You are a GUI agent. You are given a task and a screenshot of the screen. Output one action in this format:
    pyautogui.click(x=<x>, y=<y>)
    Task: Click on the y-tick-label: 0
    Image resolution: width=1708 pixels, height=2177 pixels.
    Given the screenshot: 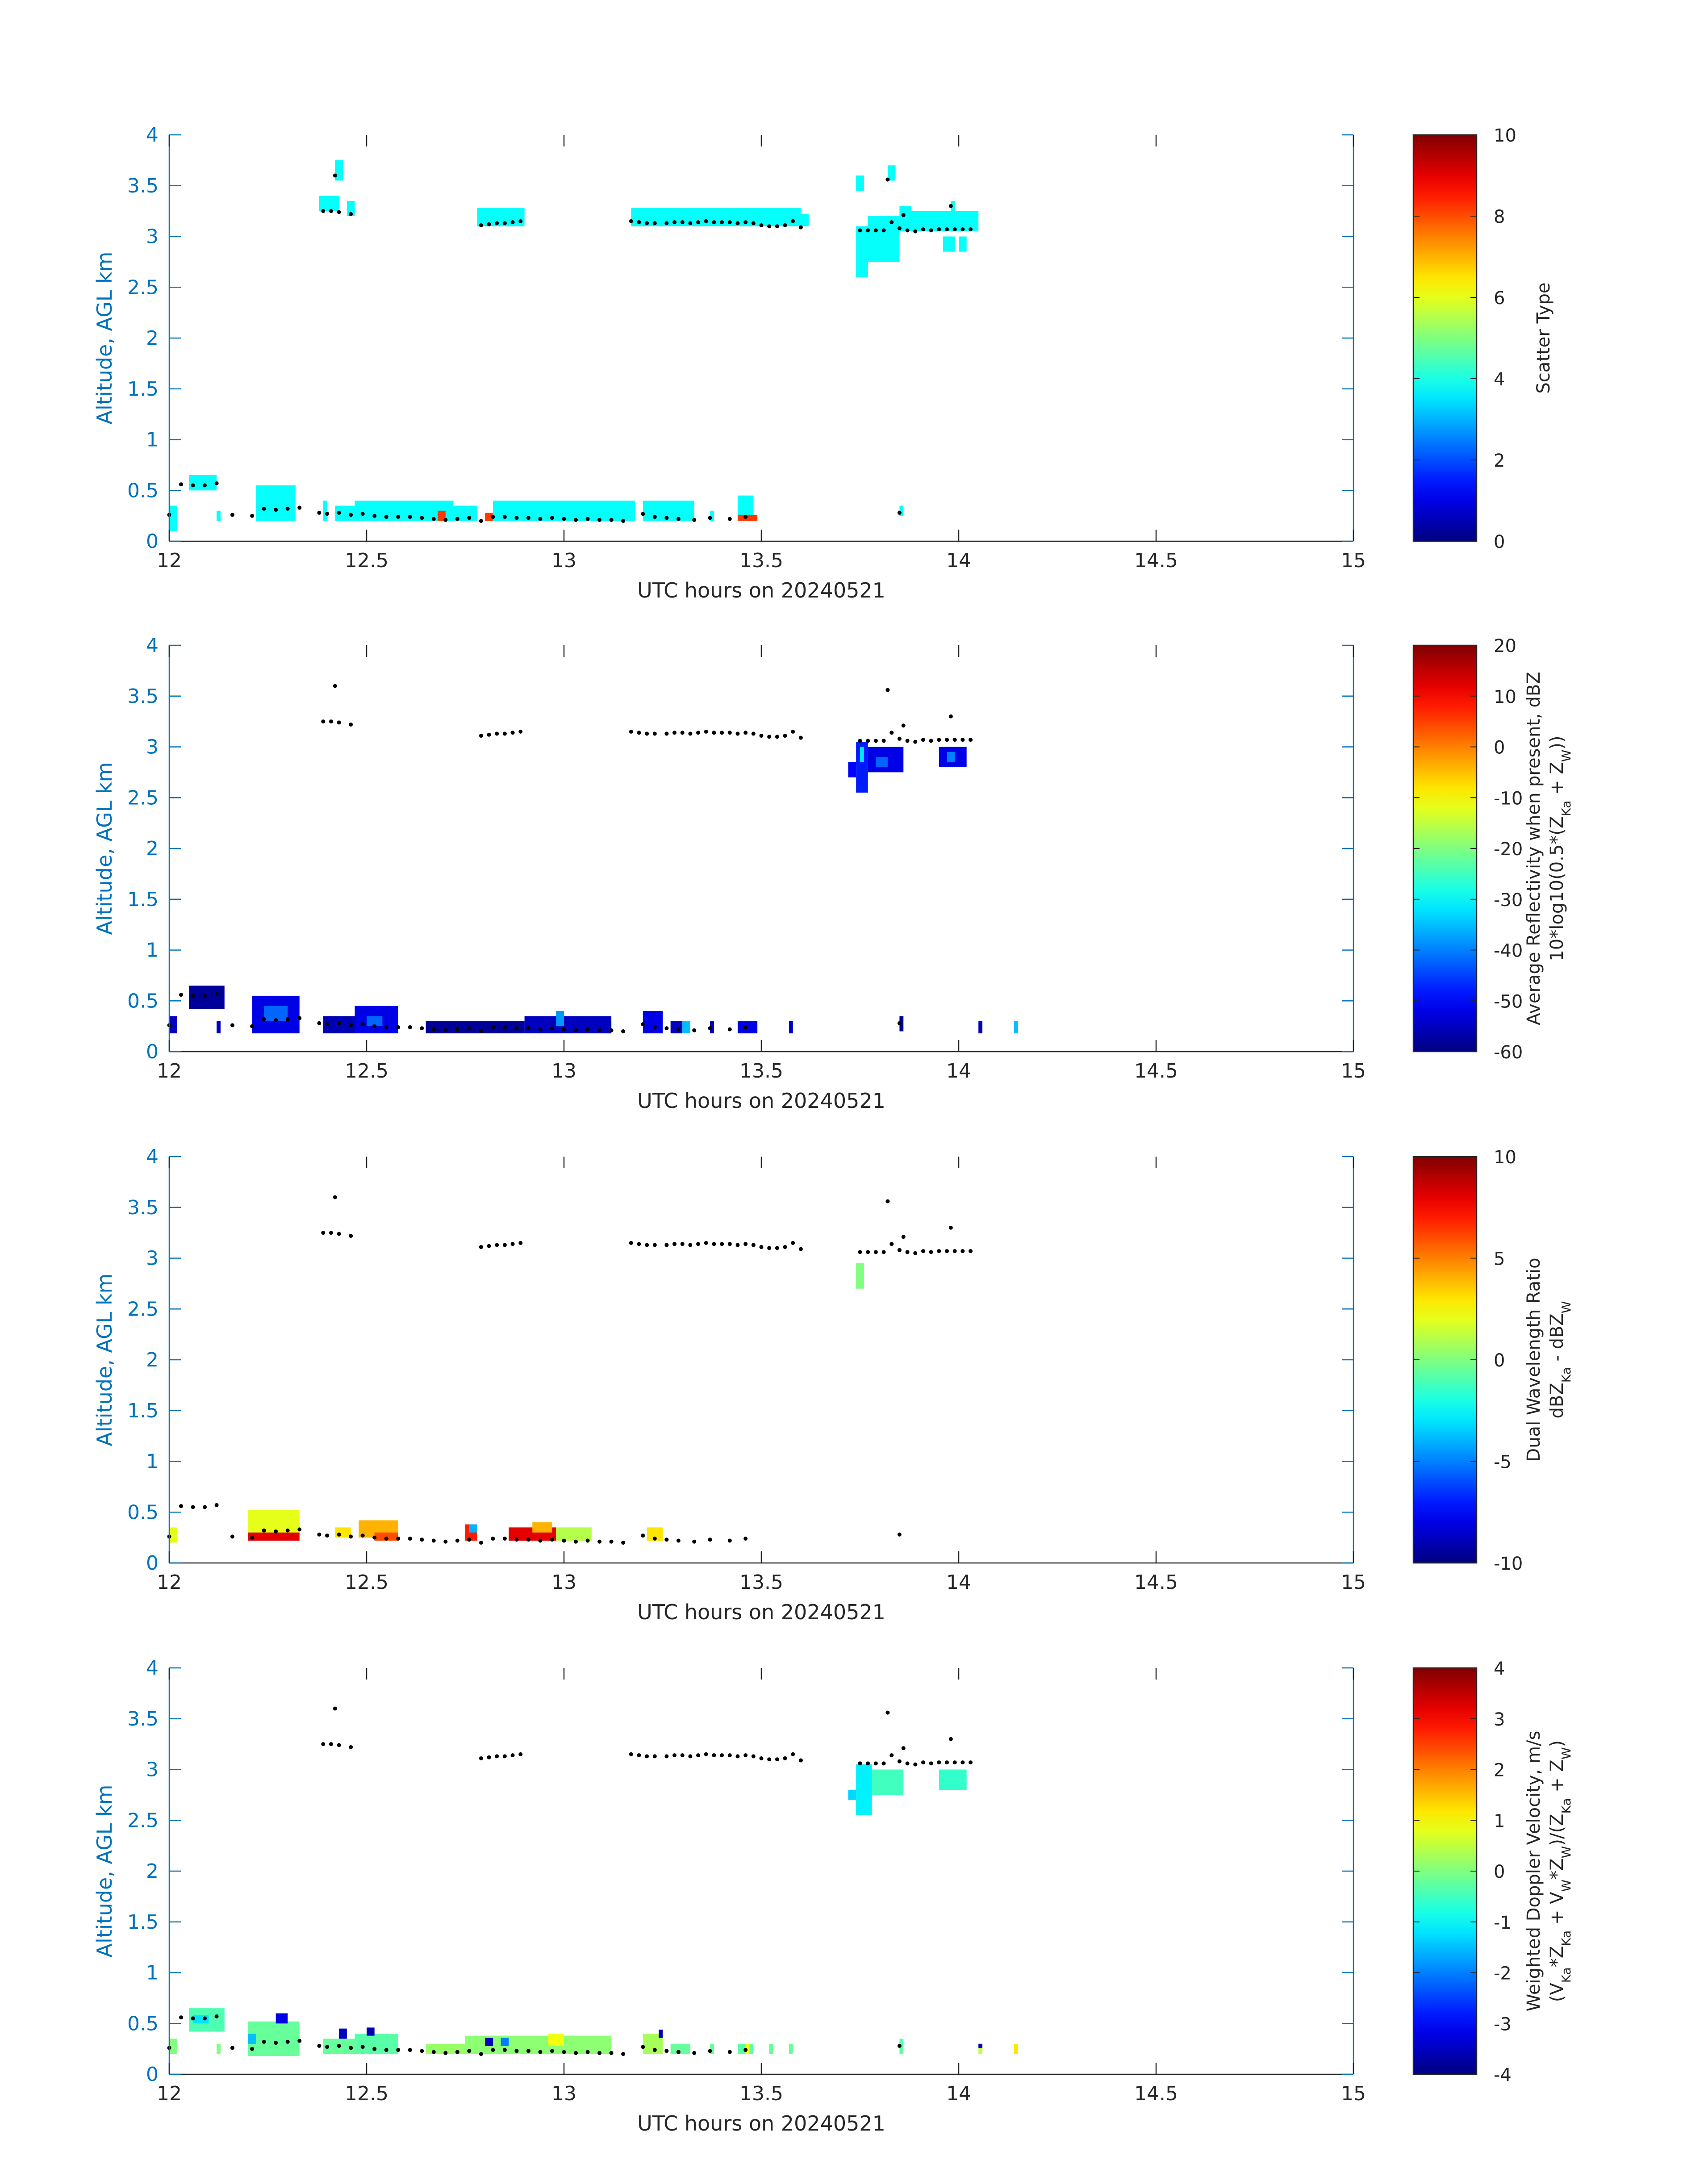 What is the action you would take?
    pyautogui.click(x=152, y=2074)
    